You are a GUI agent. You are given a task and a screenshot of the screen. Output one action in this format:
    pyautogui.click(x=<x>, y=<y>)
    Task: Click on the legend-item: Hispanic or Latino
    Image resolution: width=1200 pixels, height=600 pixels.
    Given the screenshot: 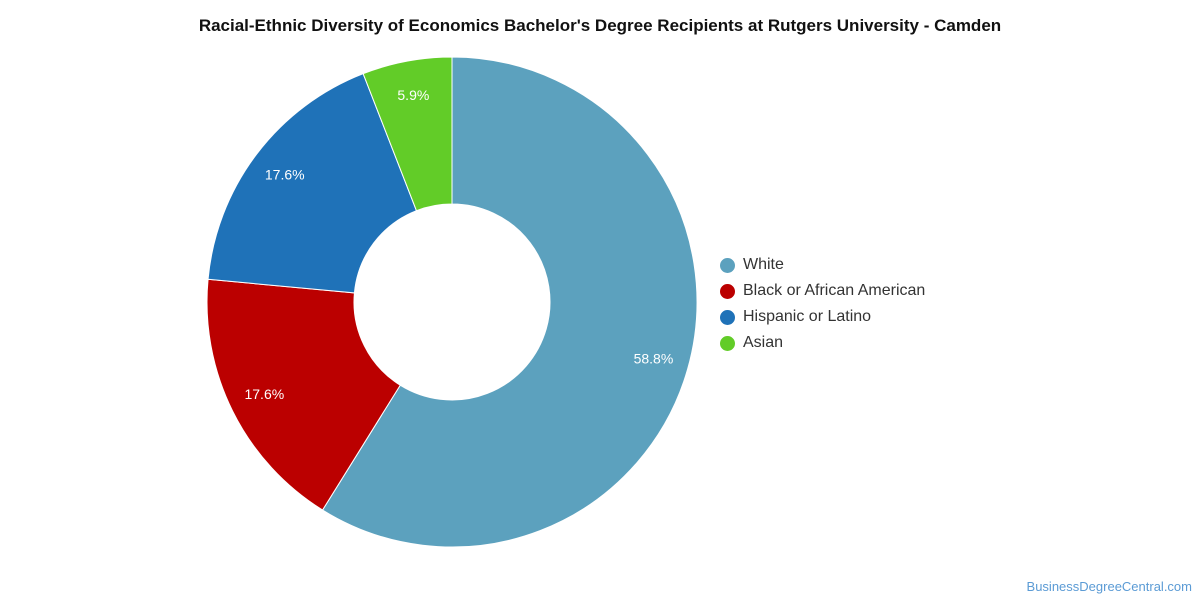 What is the action you would take?
    pyautogui.click(x=822, y=317)
    